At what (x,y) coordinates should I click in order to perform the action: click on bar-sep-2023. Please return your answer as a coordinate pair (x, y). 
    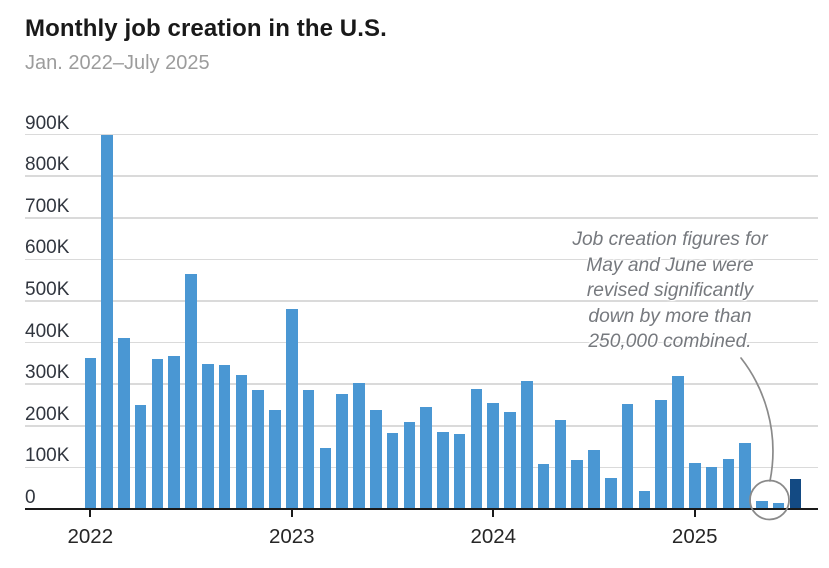
    Looking at the image, I should click on (426, 457).